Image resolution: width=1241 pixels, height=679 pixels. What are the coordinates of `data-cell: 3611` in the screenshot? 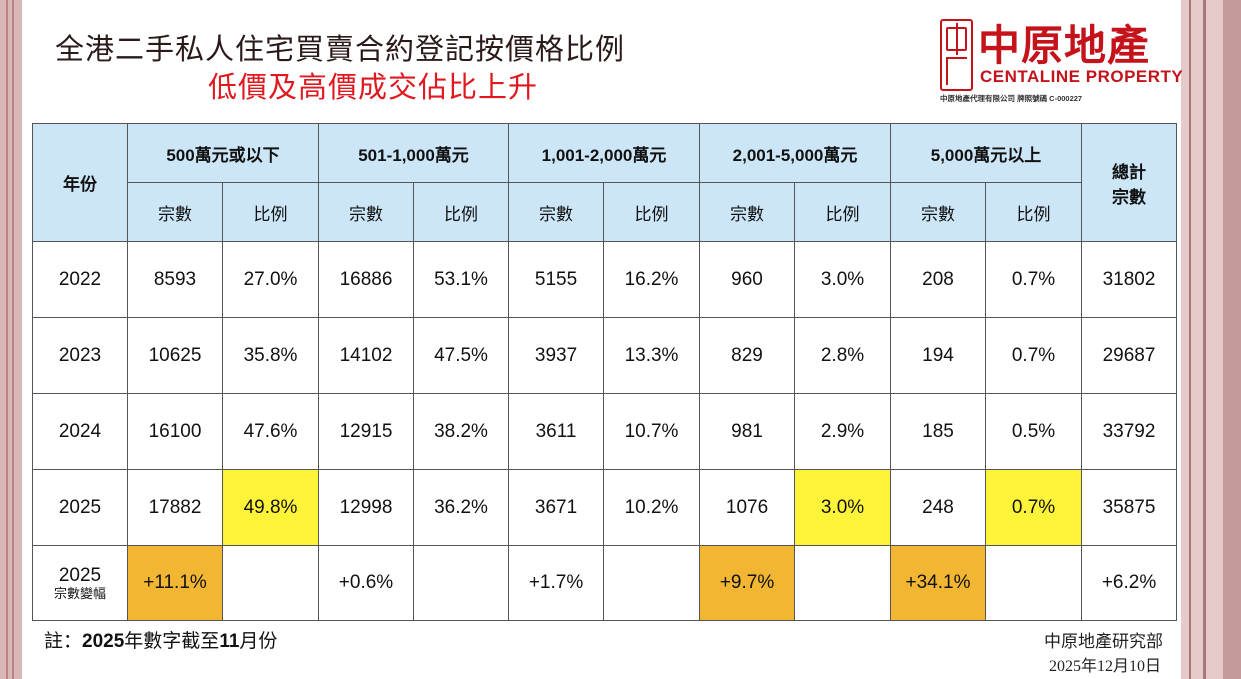 It's located at (556, 431).